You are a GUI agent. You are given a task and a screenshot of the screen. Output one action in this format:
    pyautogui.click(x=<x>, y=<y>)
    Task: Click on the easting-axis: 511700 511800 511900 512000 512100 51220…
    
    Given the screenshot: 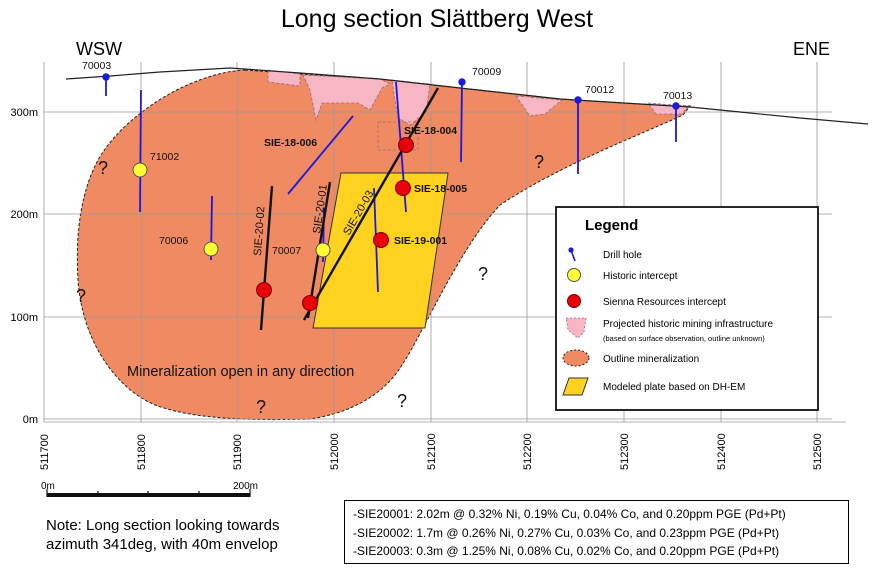 What is the action you would take?
    pyautogui.click(x=431, y=451)
    